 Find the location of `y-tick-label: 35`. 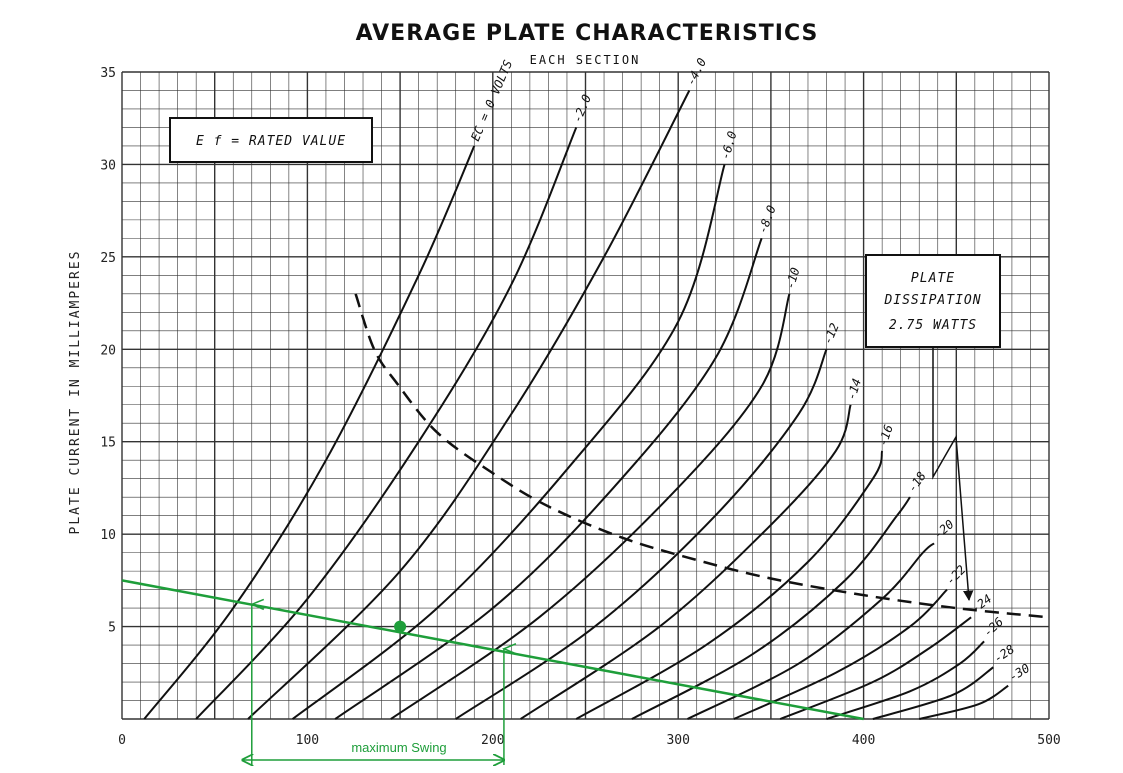

y-tick-label: 35 is located at coordinates (108, 73).